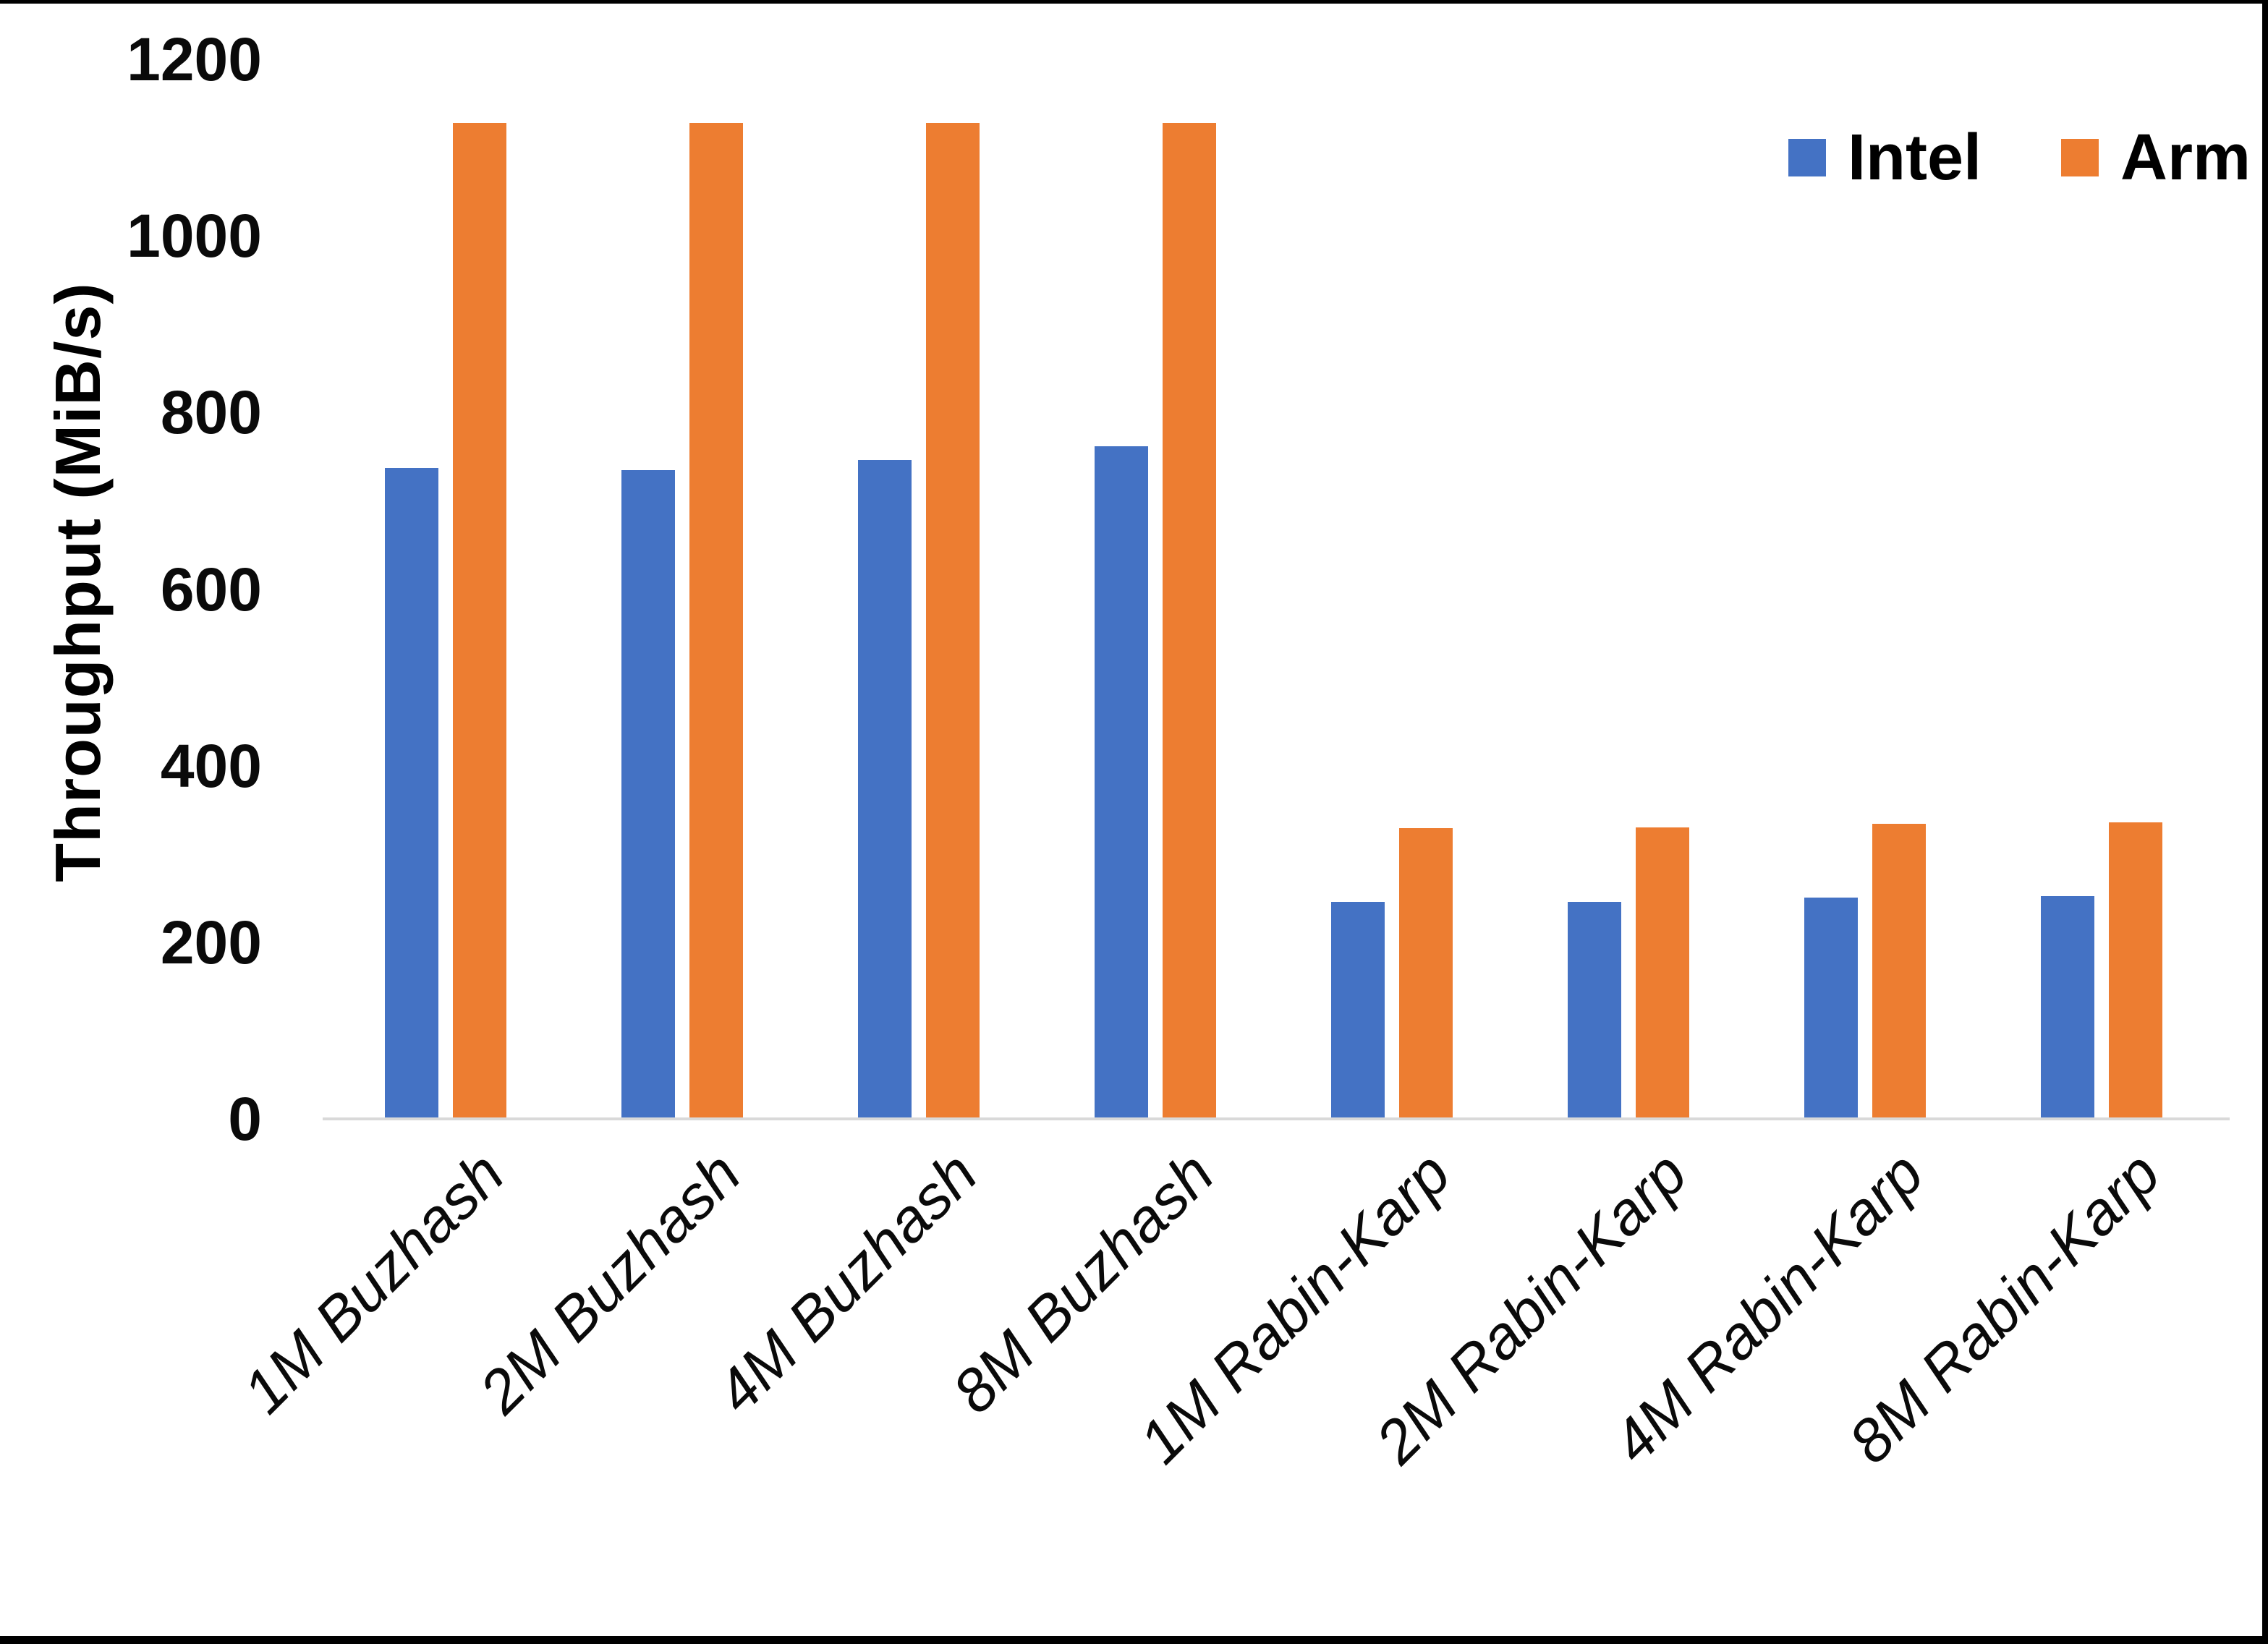 This screenshot has height=1644, width=2268. What do you see at coordinates (1831, 1008) in the screenshot?
I see `bar-intel-4m-rabin-karp` at bounding box center [1831, 1008].